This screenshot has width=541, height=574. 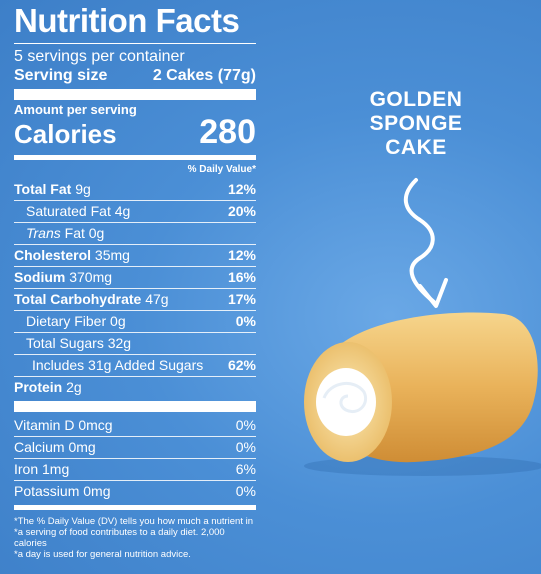 What do you see at coordinates (416, 123) in the screenshot?
I see `golden-sponge-cake-callout: GOLDEN SPONGE CAKE` at bounding box center [416, 123].